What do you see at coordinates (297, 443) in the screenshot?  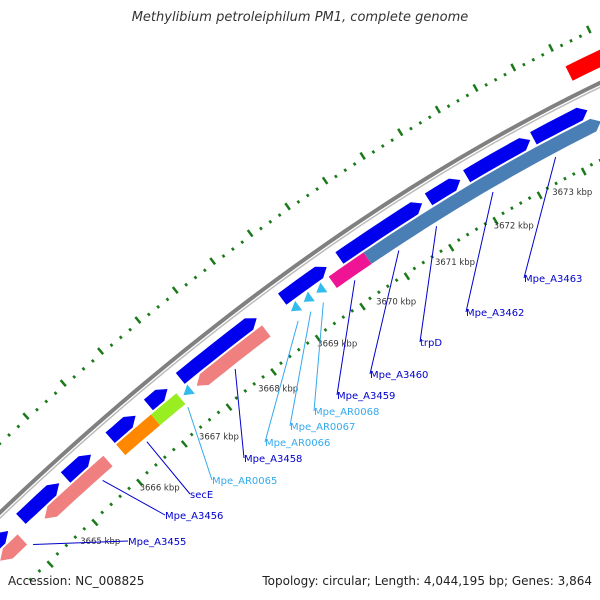 I see `feature-label-mpe_ar0066: Mpe_AR0066` at bounding box center [297, 443].